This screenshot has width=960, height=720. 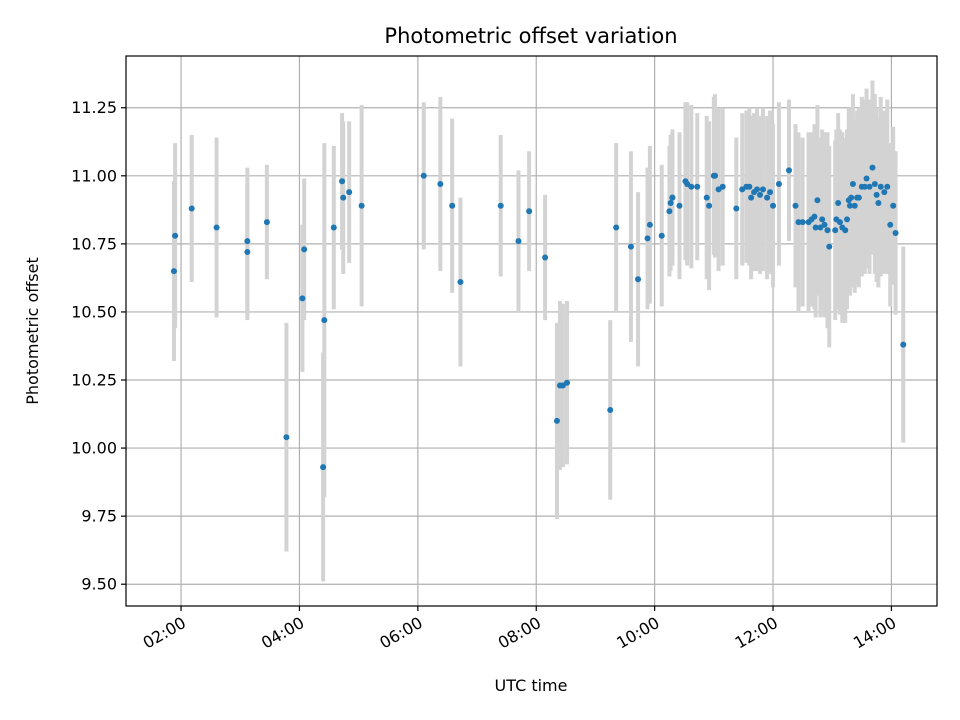 I want to click on y-axis-label: Photometric offset, so click(x=32, y=331).